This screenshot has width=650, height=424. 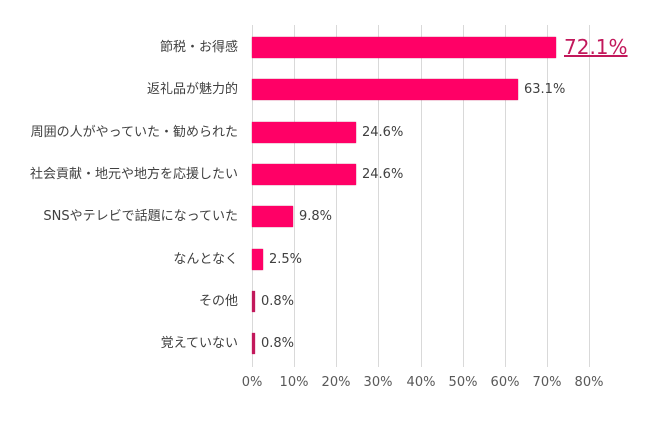 What do you see at coordinates (205, 259) in the screenshot?
I see `category-label: なんとなく` at bounding box center [205, 259].